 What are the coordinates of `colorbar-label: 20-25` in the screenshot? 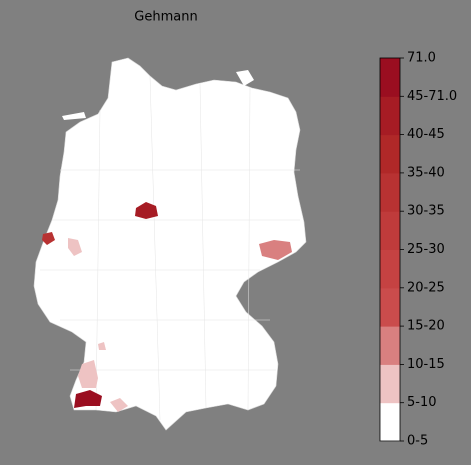 It's located at (426, 287).